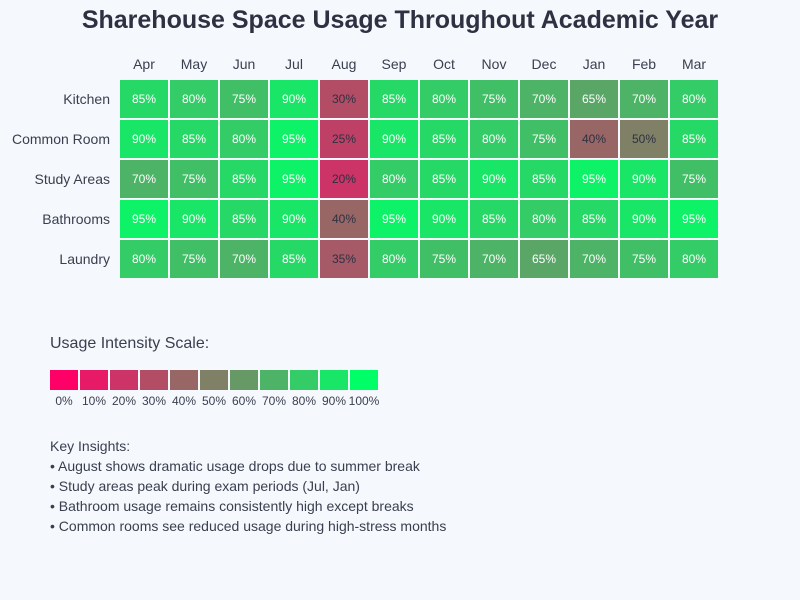 Image resolution: width=800 pixels, height=600 pixels. What do you see at coordinates (244, 401) in the screenshot?
I see `legend-label: 60%` at bounding box center [244, 401].